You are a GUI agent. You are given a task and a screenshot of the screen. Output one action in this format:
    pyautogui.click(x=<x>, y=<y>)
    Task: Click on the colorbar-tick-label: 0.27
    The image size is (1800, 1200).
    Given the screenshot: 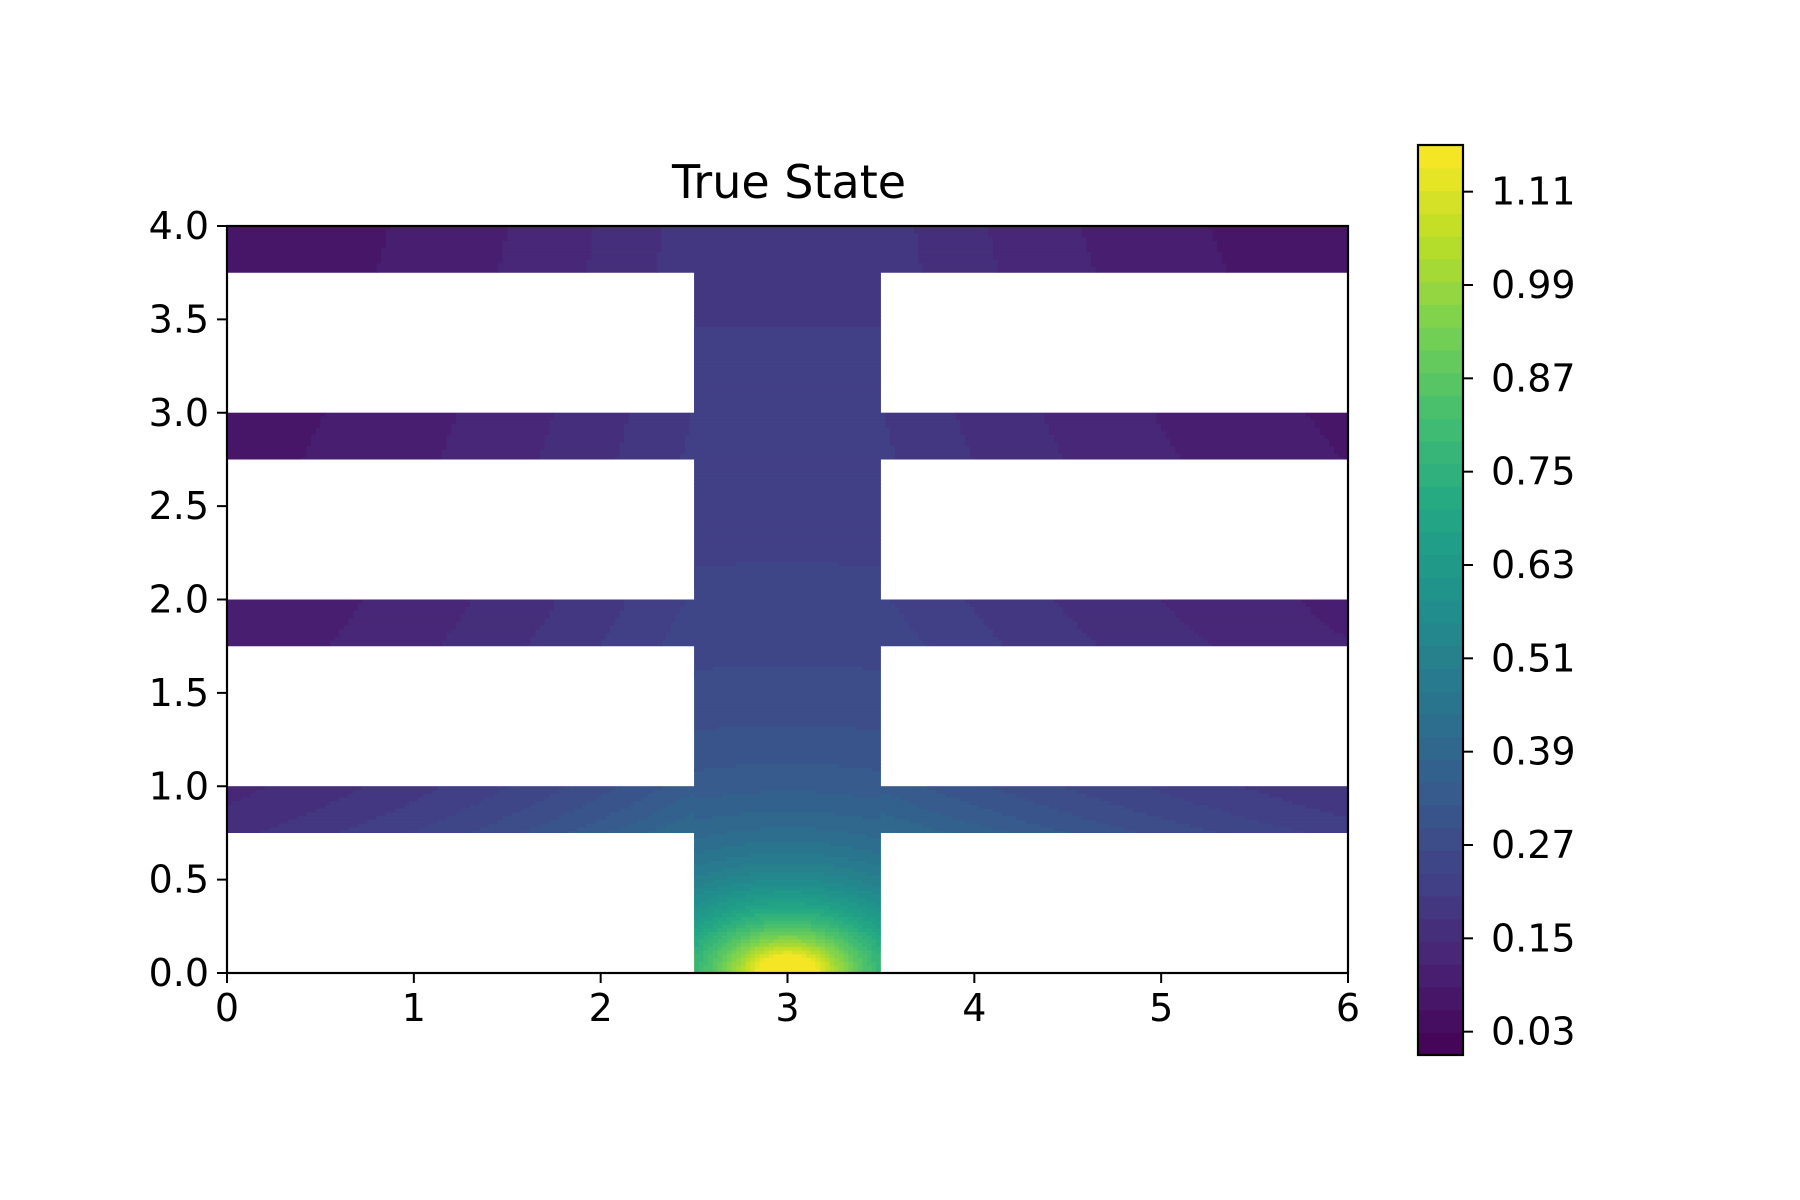 What is the action you would take?
    pyautogui.click(x=1533, y=845)
    